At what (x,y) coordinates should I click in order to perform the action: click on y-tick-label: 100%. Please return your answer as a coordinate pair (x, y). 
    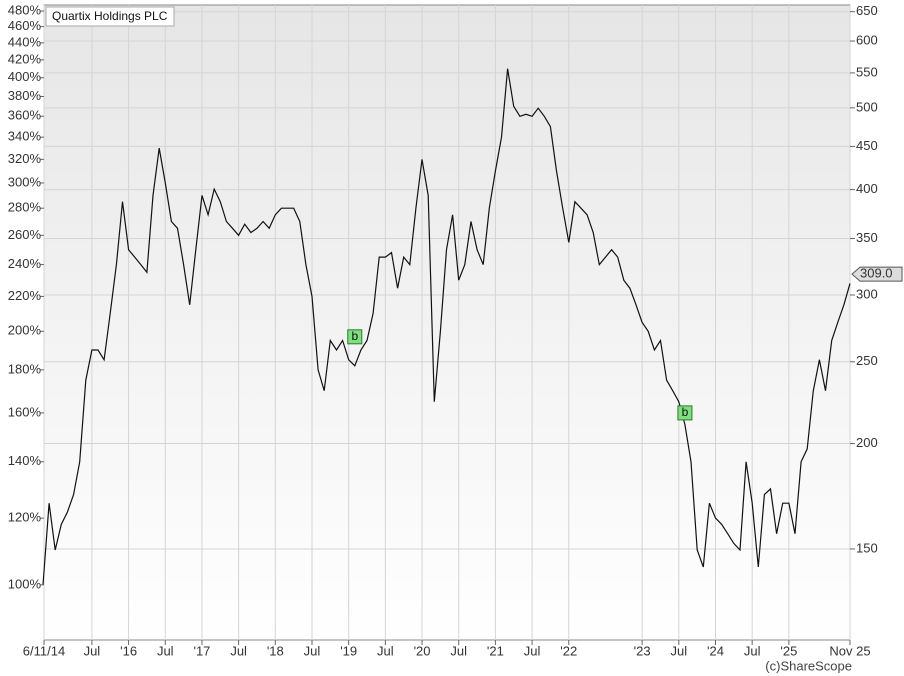
    Looking at the image, I should click on (25, 583).